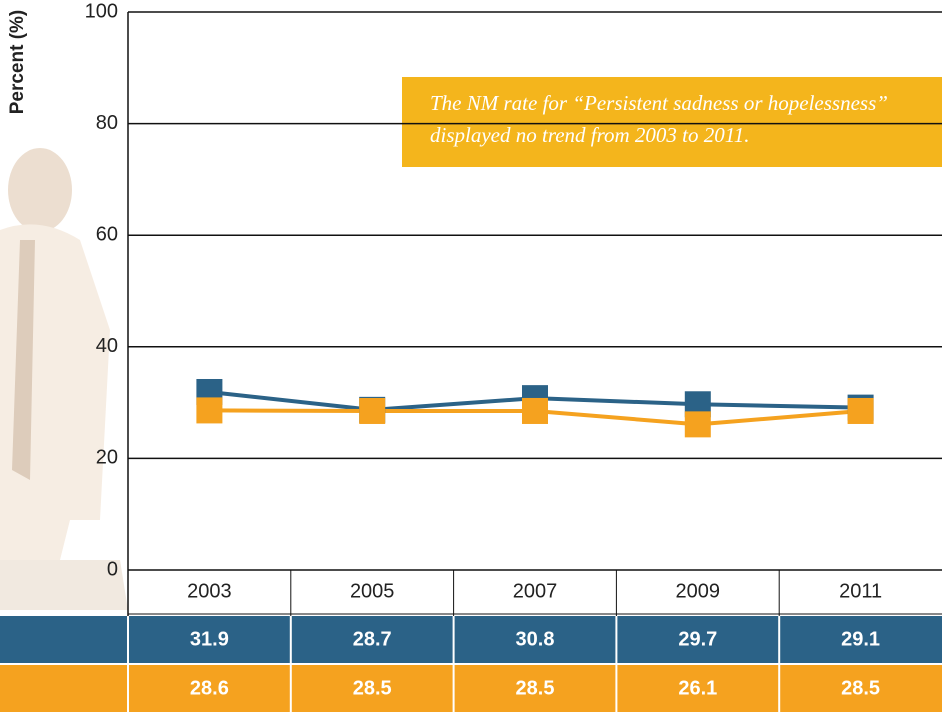 The image size is (942, 713). Describe the element at coordinates (672, 122) in the screenshot. I see `annotation-box` at that location.